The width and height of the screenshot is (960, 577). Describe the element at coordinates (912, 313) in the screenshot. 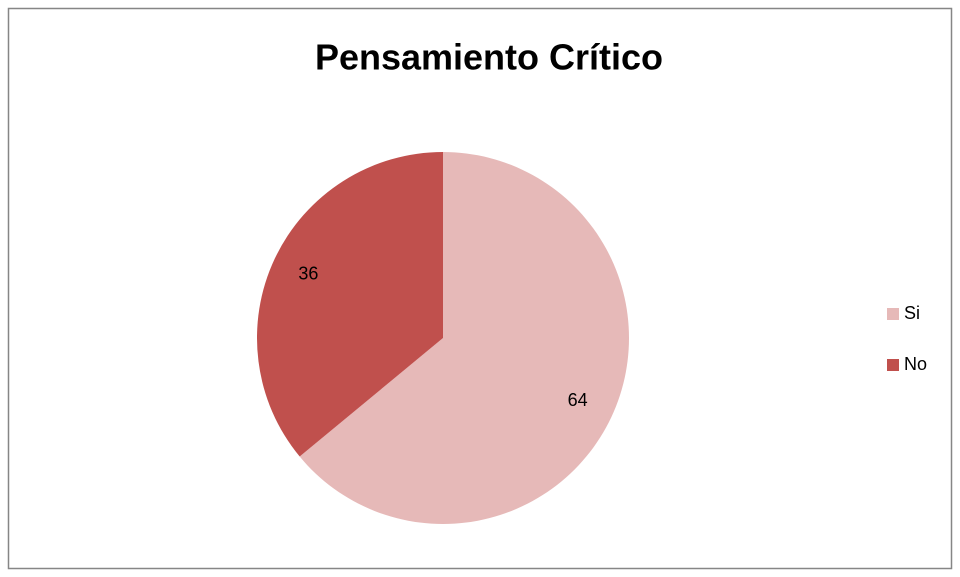

I see `legend-label: Si` at that location.